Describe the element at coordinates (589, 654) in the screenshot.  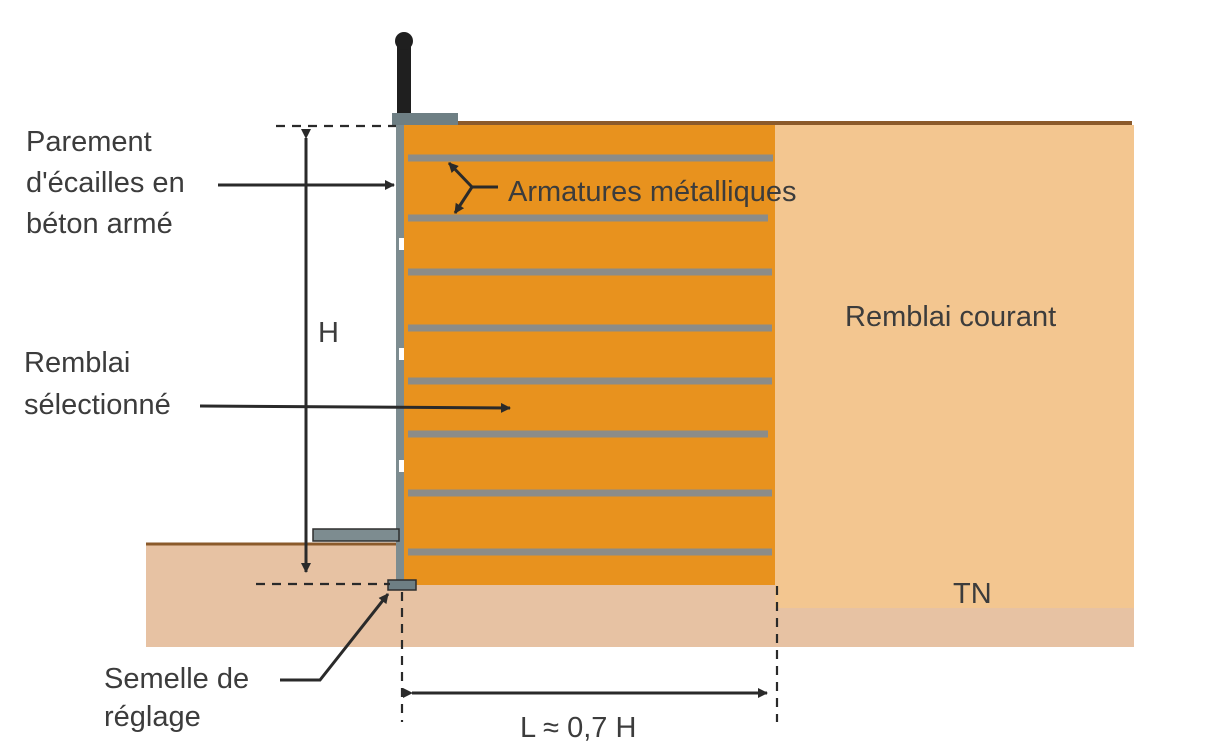
I see `length-dimension` at that location.